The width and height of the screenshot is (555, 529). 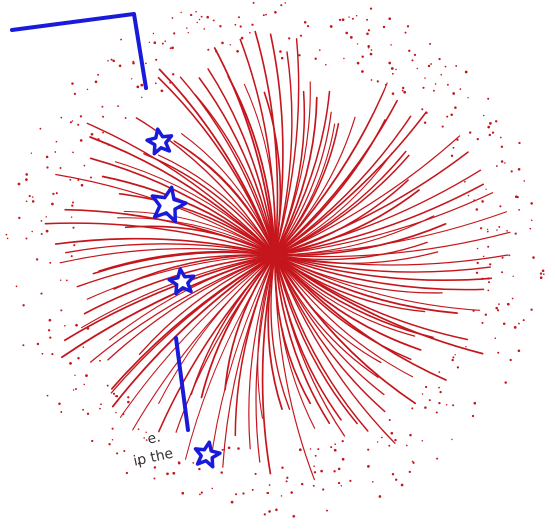 I want to click on bracket-line, so click(x=79, y=51).